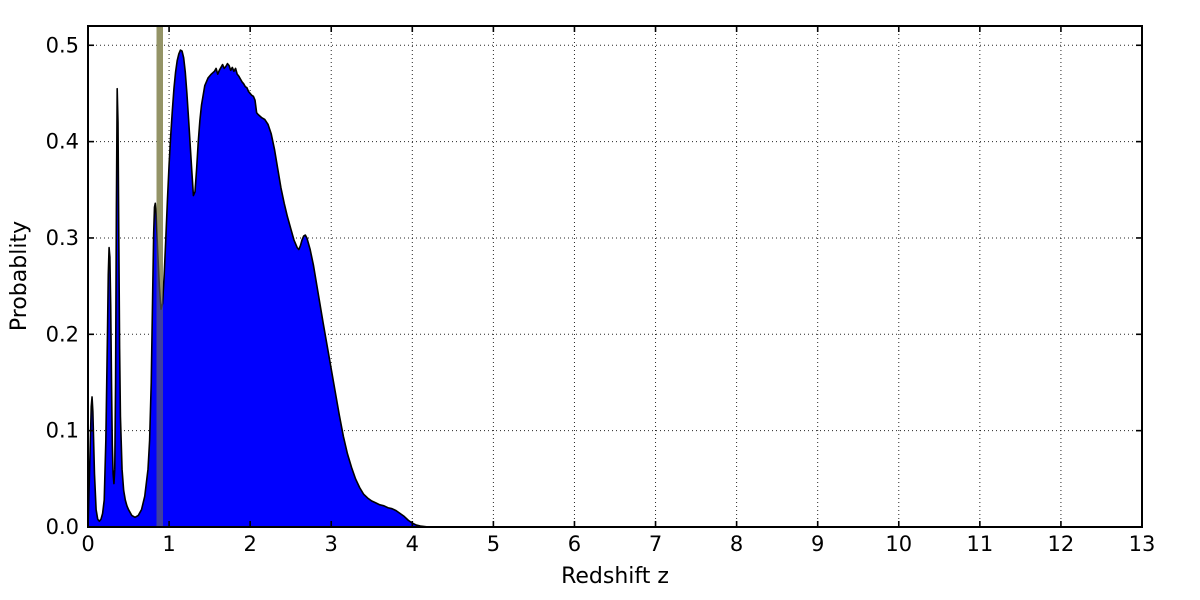 The width and height of the screenshot is (1200, 600). I want to click on x-tick-label: 6, so click(574, 544).